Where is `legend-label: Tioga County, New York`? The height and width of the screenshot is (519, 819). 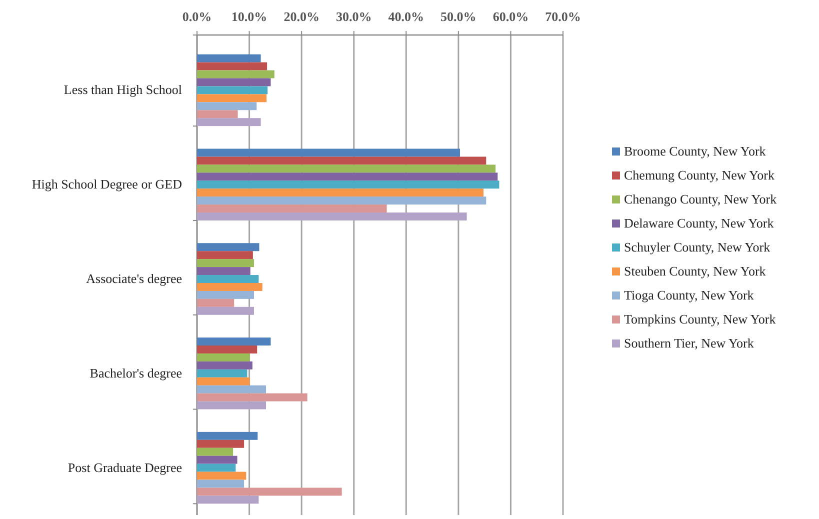 legend-label: Tioga County, New York is located at coordinates (689, 295).